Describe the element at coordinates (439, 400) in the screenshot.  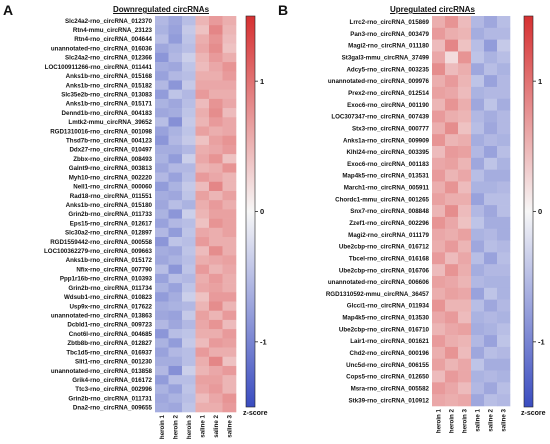
I see `heatmap-b-cell-r32-c0` at that location.